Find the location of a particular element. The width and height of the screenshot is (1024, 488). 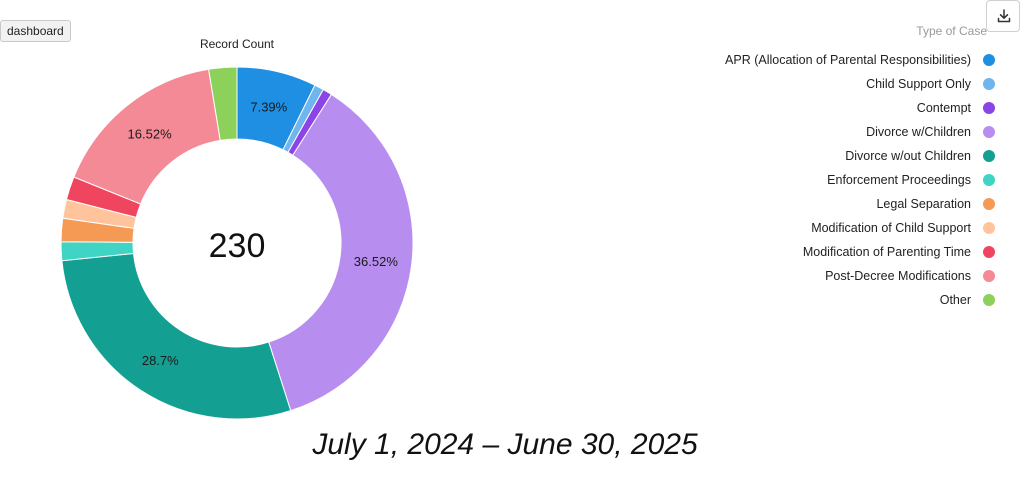

slice-data-label: 16.52% is located at coordinates (150, 134).